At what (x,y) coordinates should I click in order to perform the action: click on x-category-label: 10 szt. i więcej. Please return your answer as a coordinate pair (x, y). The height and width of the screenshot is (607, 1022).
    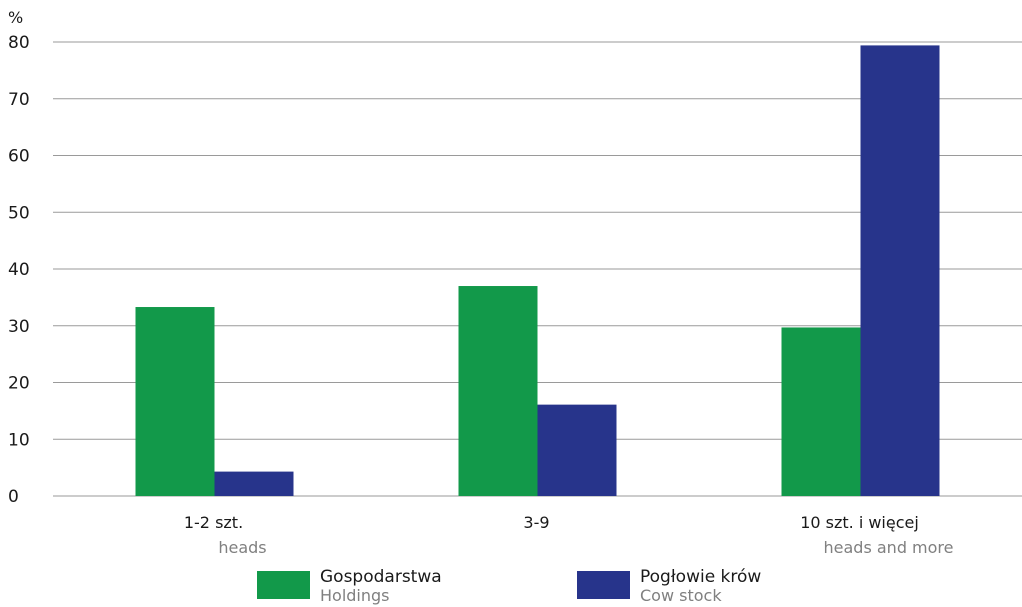
    Looking at the image, I should click on (859, 522).